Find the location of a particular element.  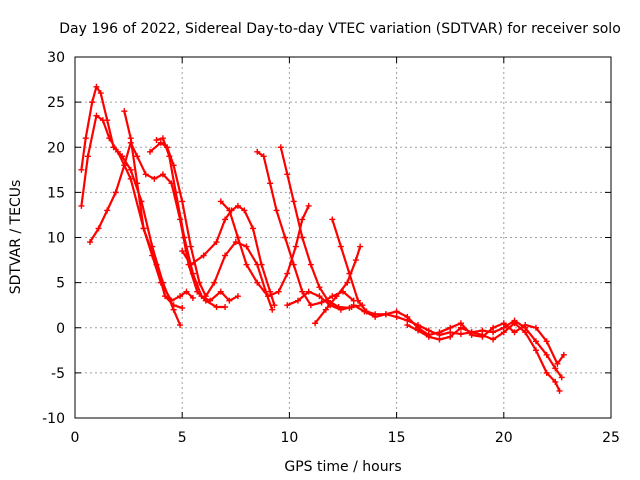

x-tick-label: 10 is located at coordinates (289, 438).